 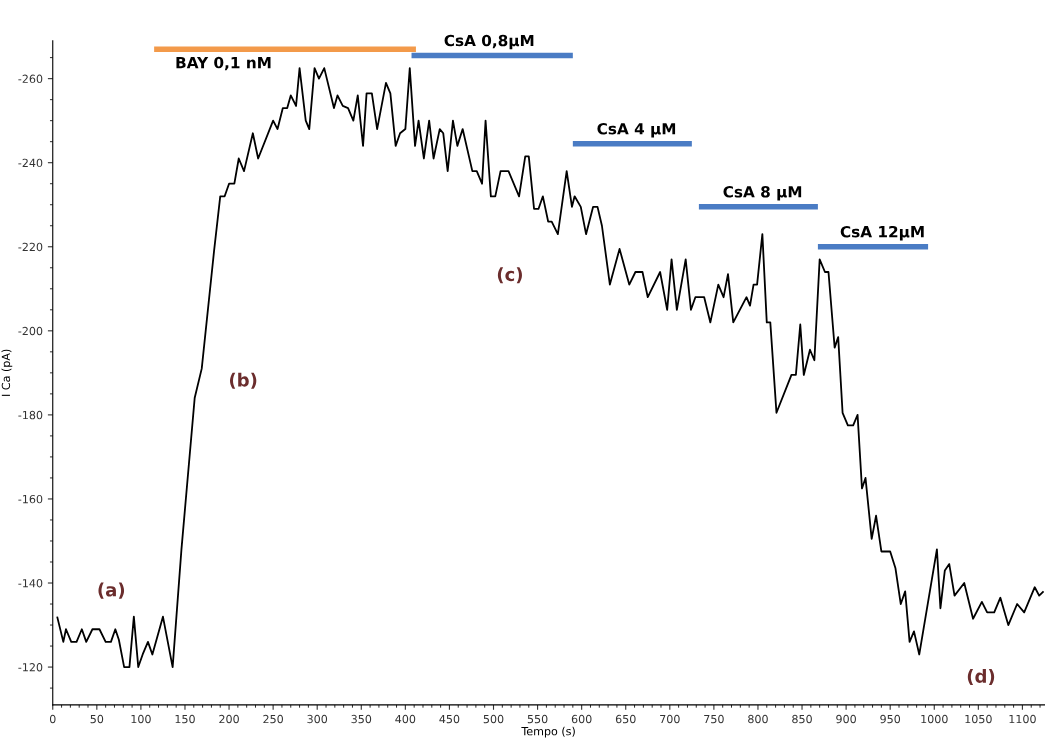 I want to click on annotation: (d), so click(x=981, y=677).